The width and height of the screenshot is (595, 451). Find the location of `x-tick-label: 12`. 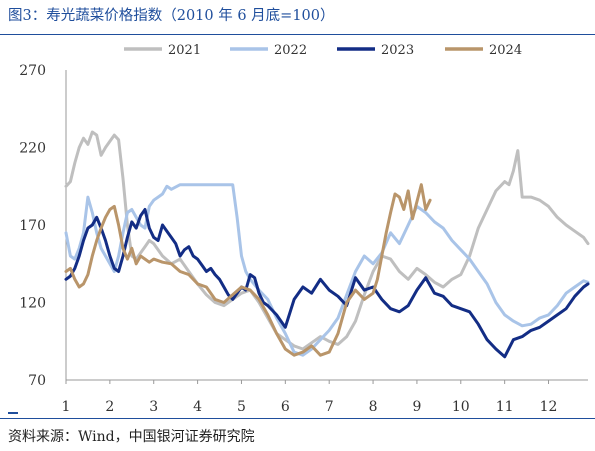

x-tick-label: 12 is located at coordinates (549, 407).